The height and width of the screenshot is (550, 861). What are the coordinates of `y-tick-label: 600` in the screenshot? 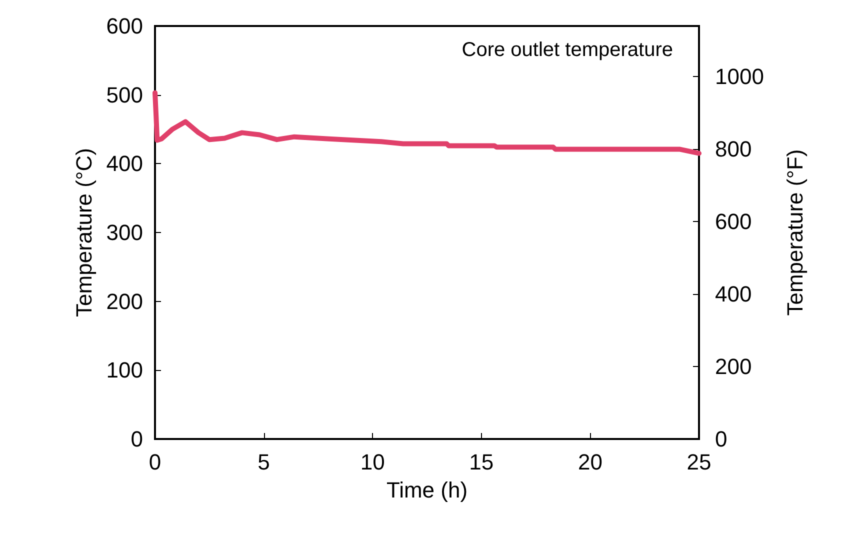 It's located at (124, 26).